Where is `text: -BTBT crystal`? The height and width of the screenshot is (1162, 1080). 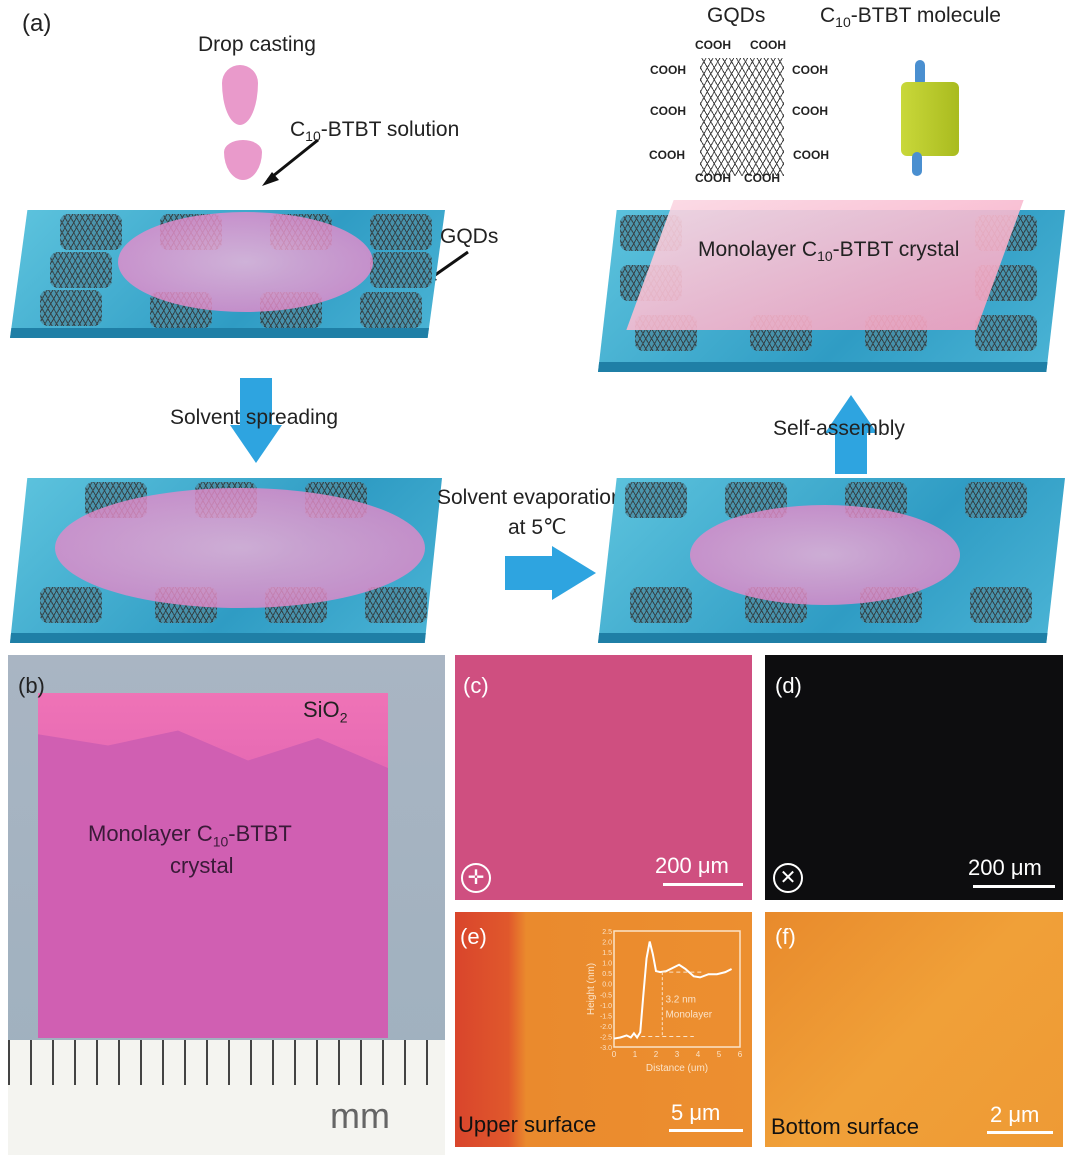
text: -BTBT crystal is located at coordinates (896, 249).